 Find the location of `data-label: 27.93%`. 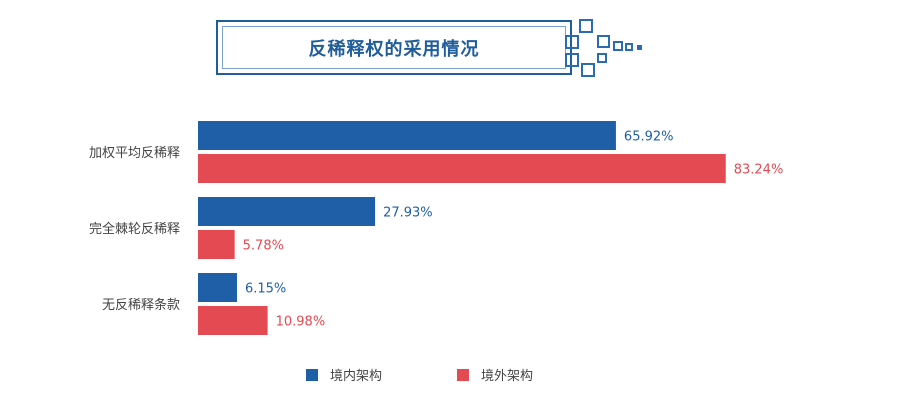

data-label: 27.93% is located at coordinates (408, 213).